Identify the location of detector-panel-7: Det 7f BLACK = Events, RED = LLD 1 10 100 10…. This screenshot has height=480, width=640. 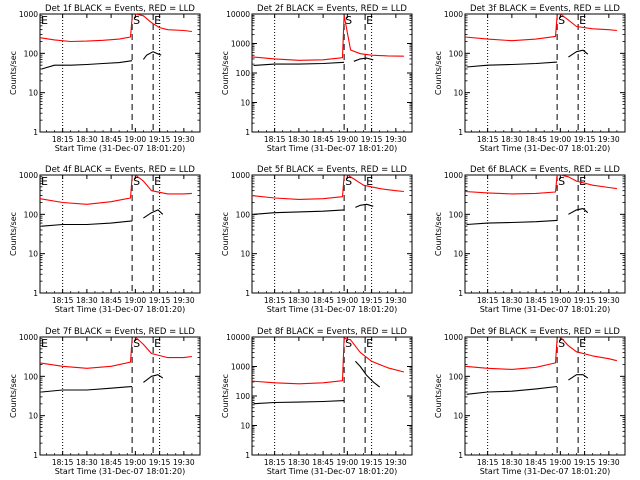
(105, 401).